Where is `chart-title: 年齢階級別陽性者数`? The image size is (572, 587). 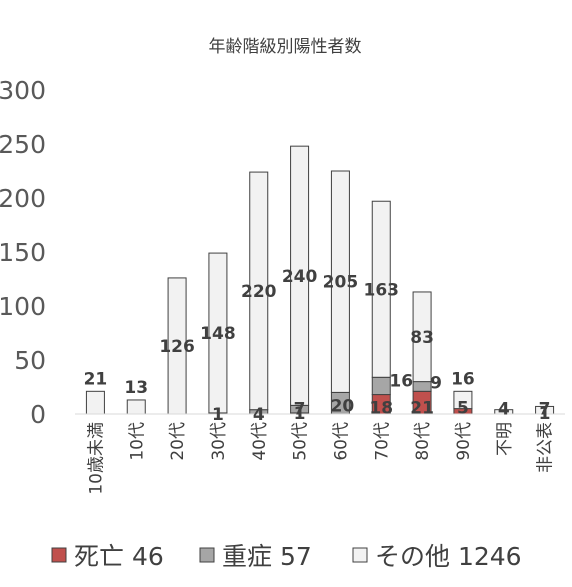
chart-title: 年齢階級別陽性者数 is located at coordinates (285, 47).